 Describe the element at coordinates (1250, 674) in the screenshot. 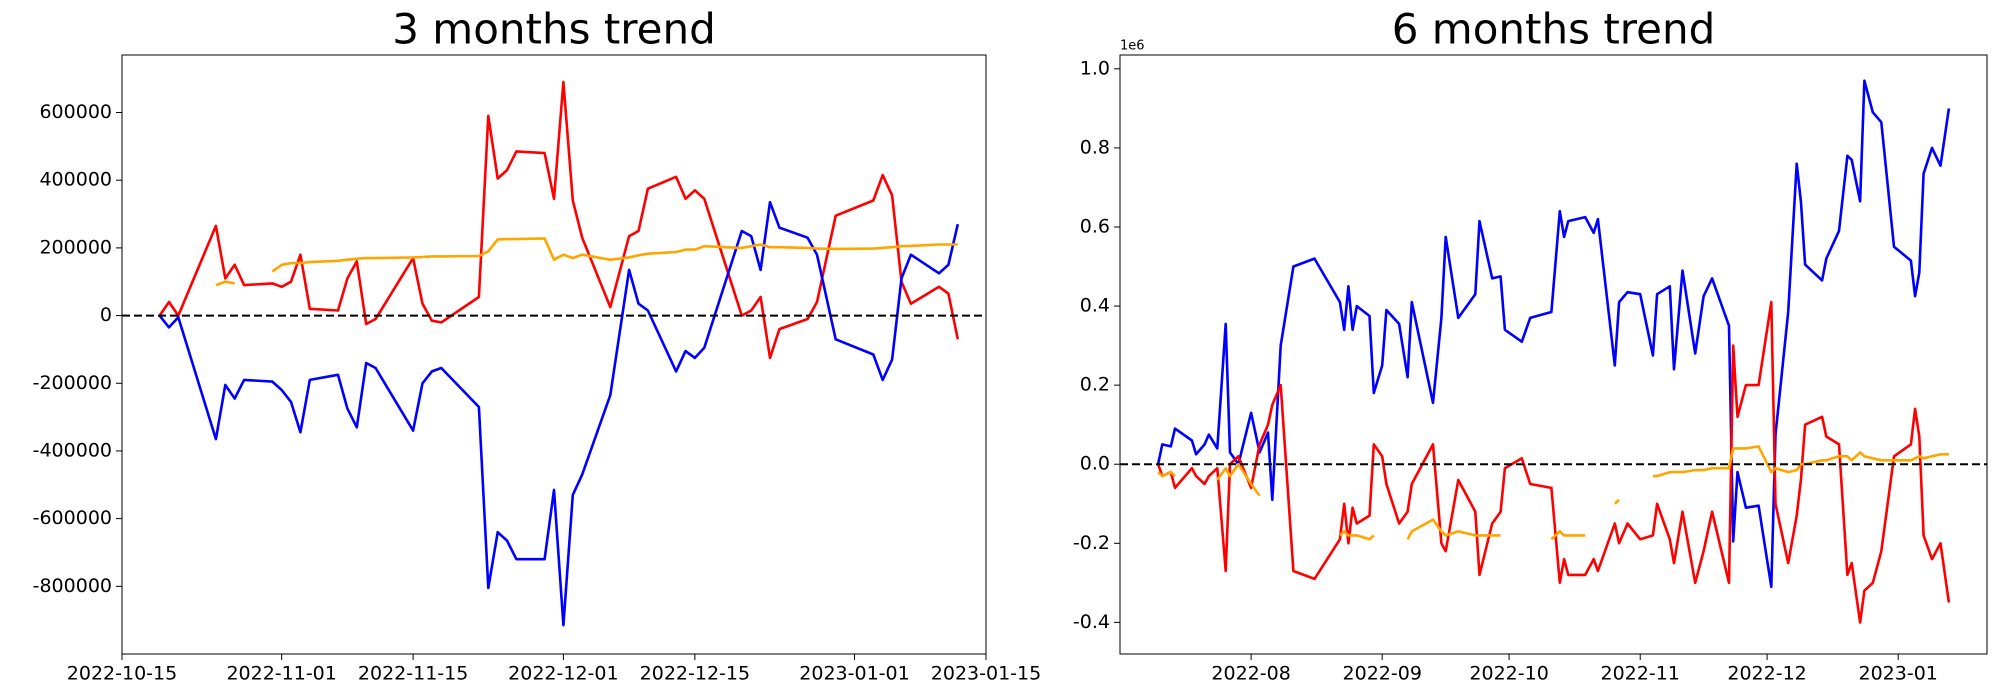

I see `x-tick-label: 2022-08` at that location.